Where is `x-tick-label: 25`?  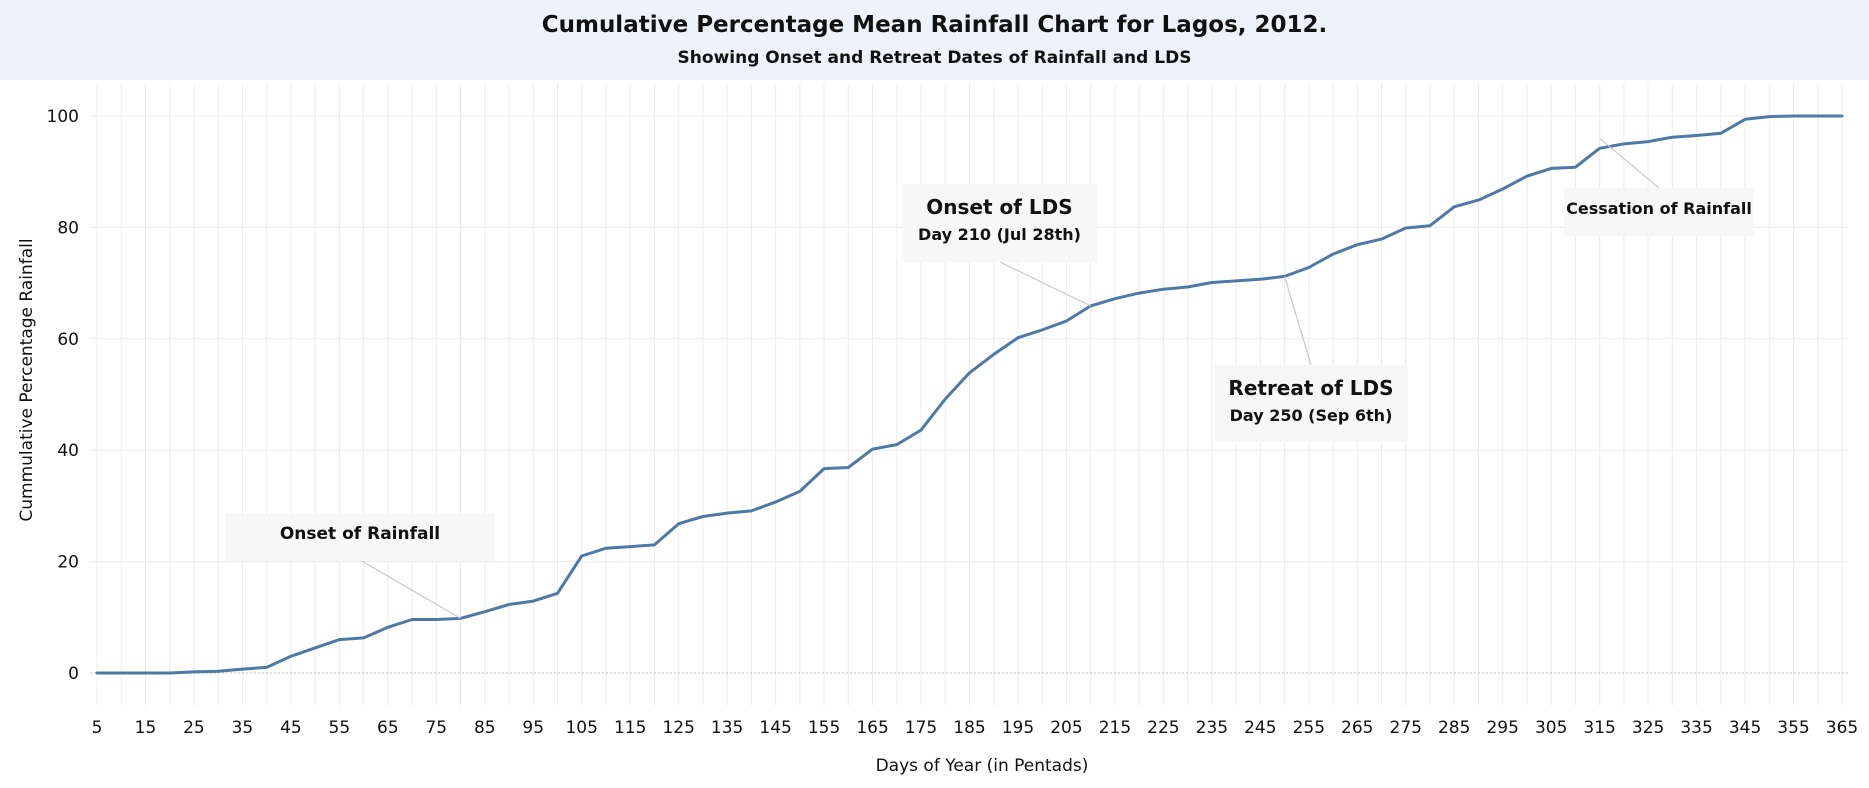 x-tick-label: 25 is located at coordinates (194, 728).